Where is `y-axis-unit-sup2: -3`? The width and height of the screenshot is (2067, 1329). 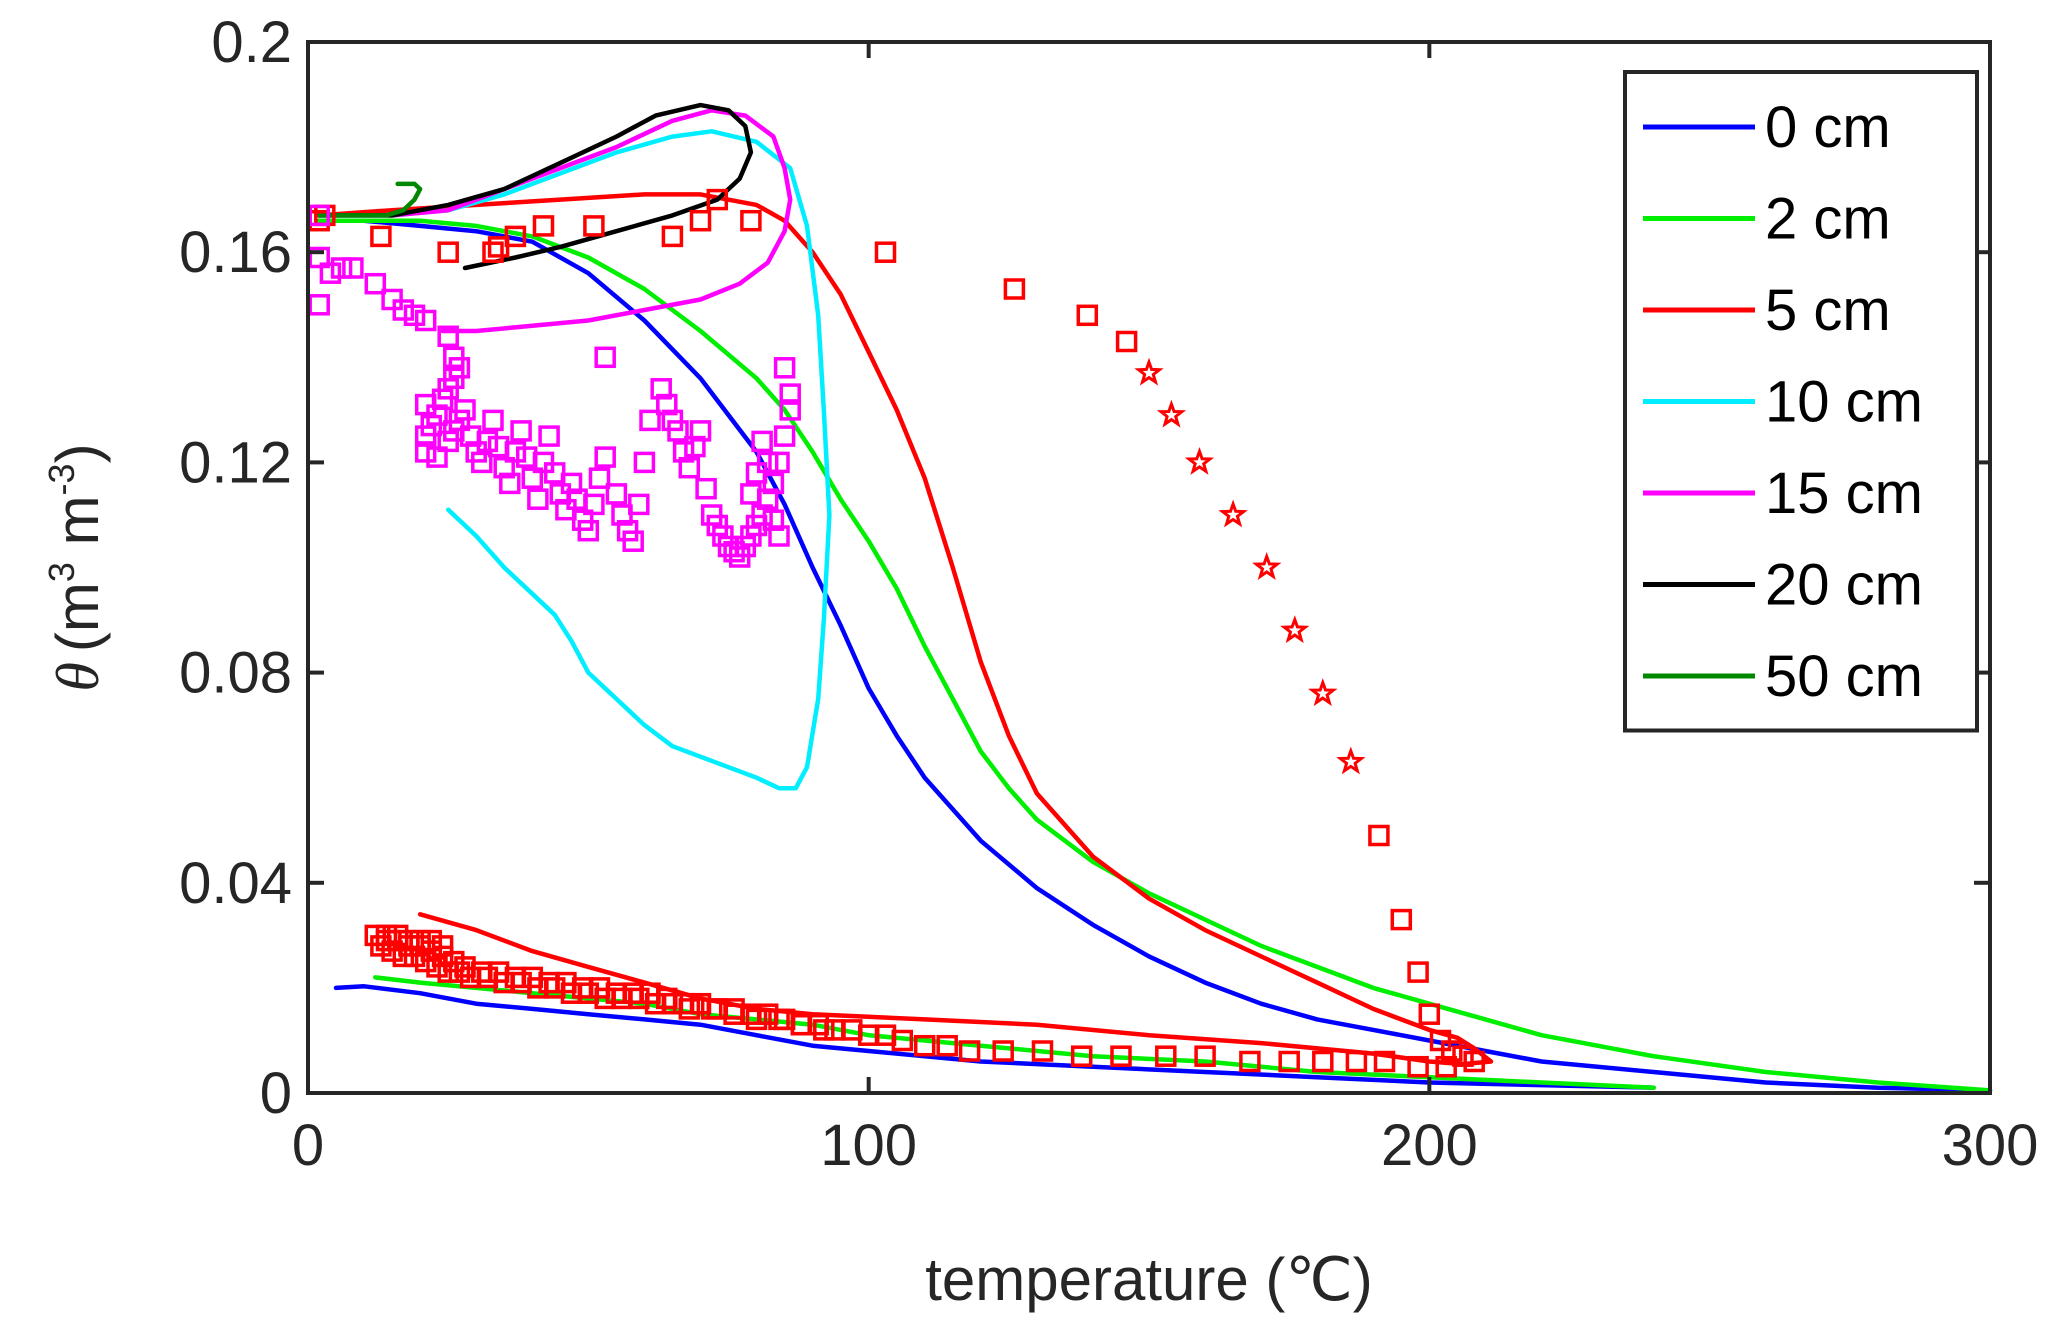 y-axis-unit-sup2: -3 is located at coordinates (61, 479).